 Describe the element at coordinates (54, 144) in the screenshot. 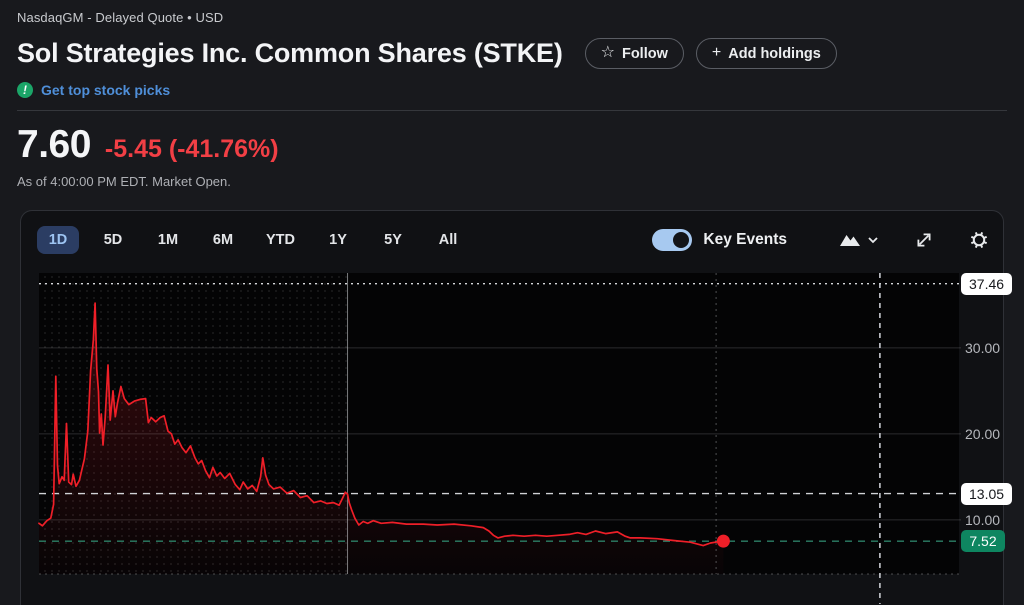

I see `current-price: 7.60` at that location.